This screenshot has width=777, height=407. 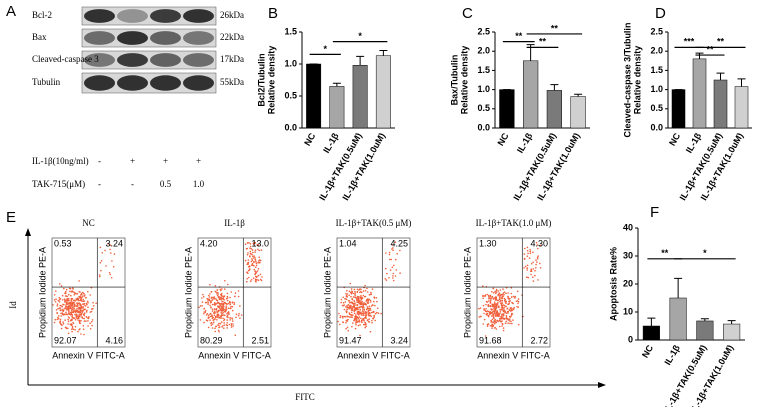 I want to click on y-tick-label: 1.0, so click(x=483, y=89).